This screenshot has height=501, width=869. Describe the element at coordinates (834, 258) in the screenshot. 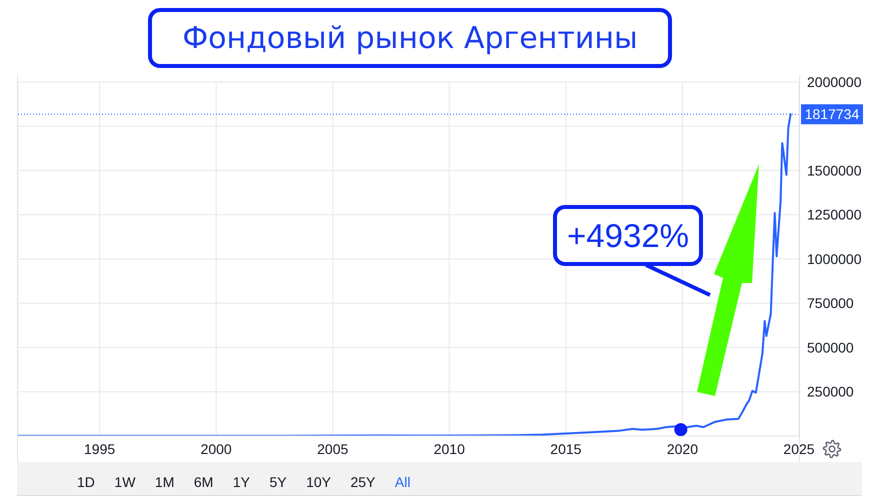

I see `y-tick-label: 1000000` at that location.